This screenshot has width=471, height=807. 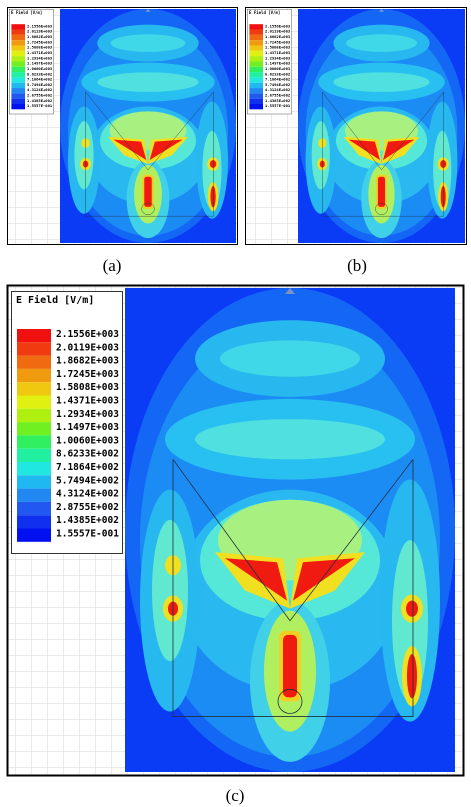 What do you see at coordinates (357, 265) in the screenshot?
I see `caption: (b)` at bounding box center [357, 265].